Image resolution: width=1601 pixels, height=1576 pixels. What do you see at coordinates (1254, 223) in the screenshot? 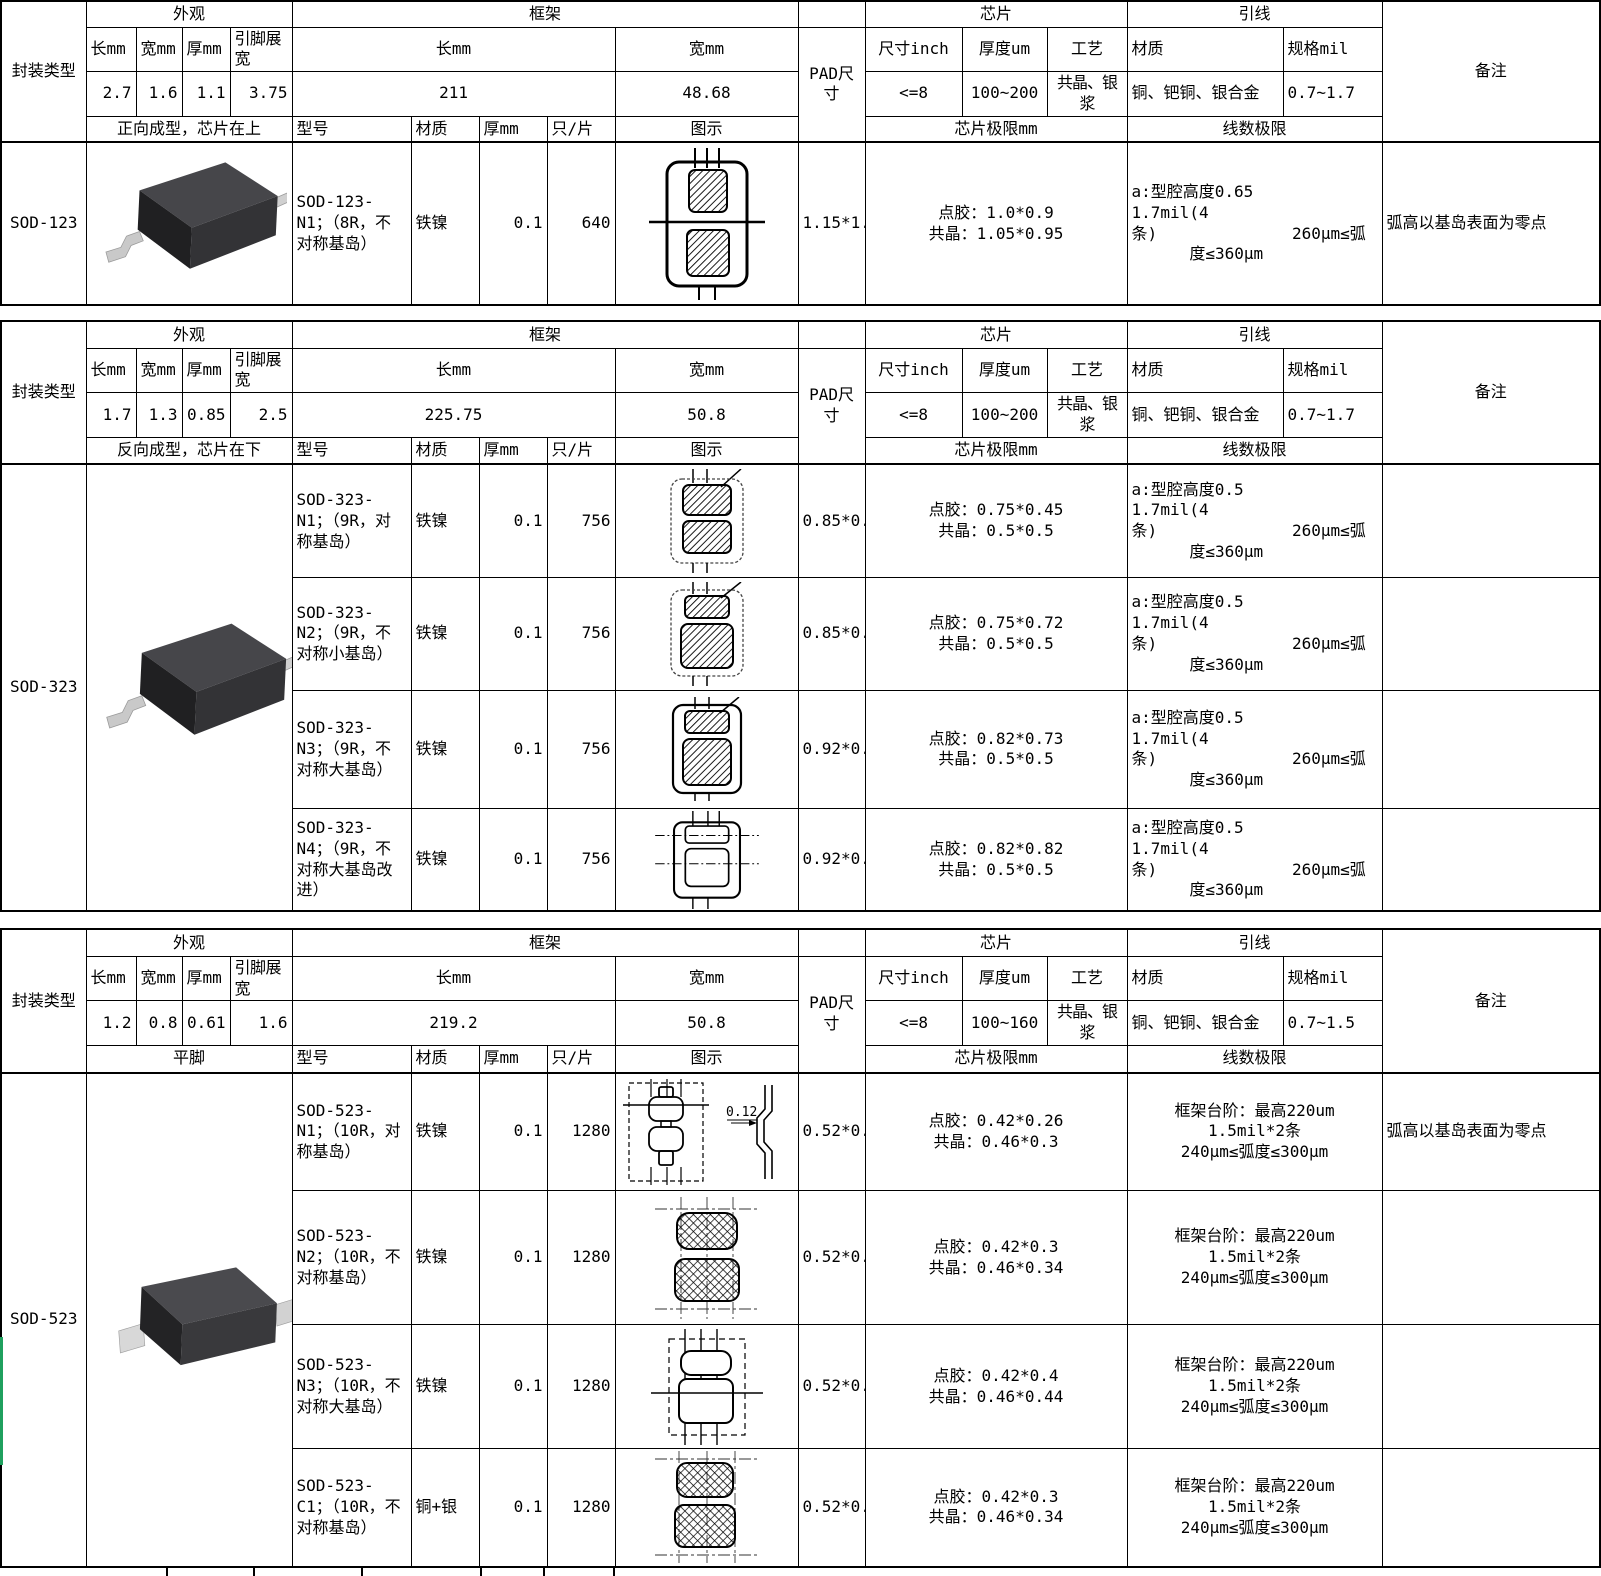
I see `wire-limit-cell: a:型腔高度0.65 1.7mil(4 条) 260μm≤弧 度≤360μm` at bounding box center [1254, 223].